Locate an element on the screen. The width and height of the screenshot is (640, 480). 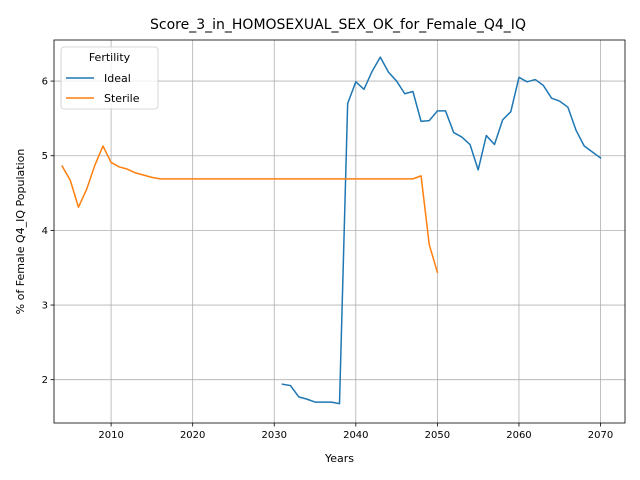
x-tick-label: 2050 is located at coordinates (437, 435).